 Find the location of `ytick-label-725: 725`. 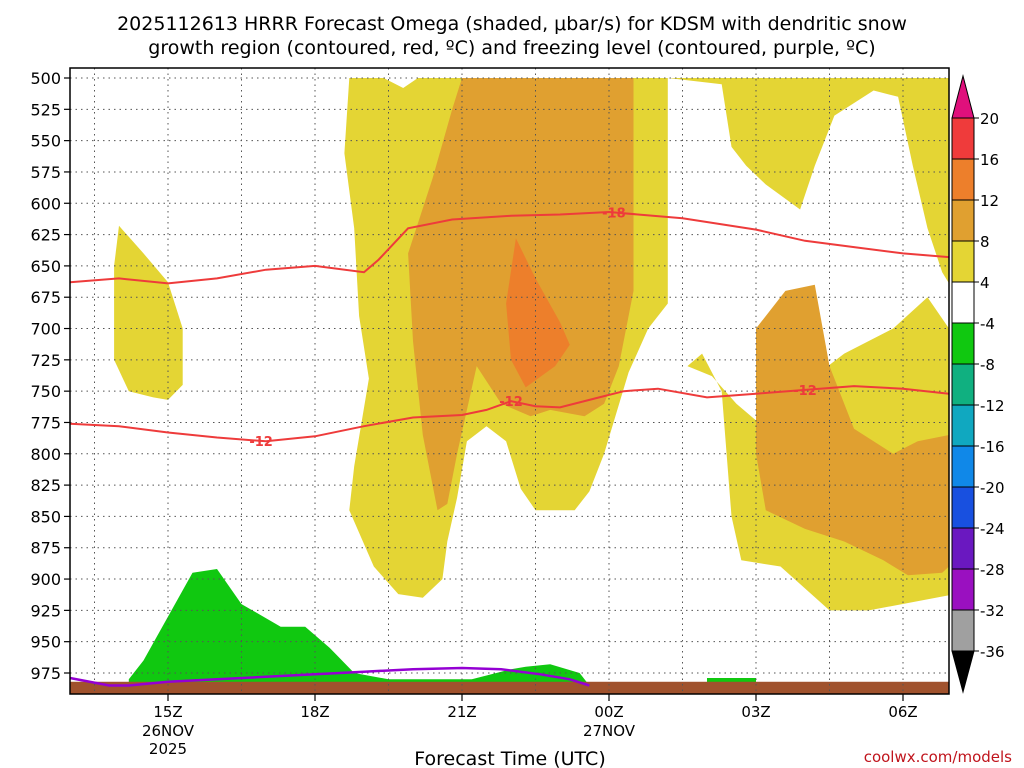

ytick-label-725: 725 is located at coordinates (45, 360).